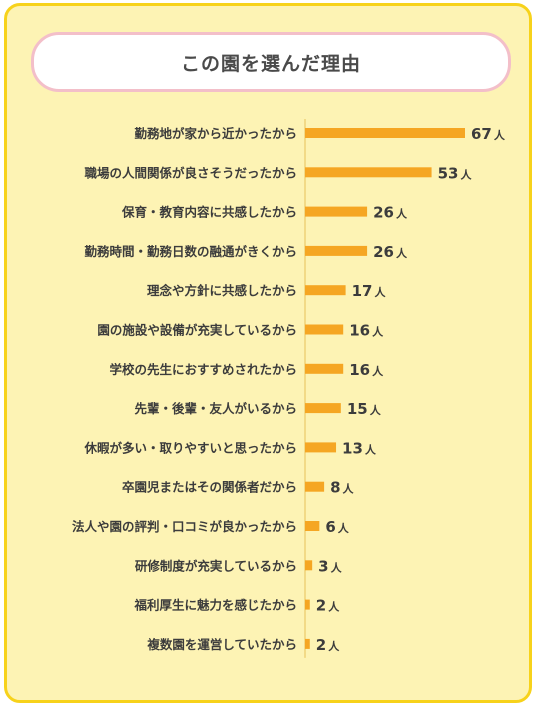  I want to click on chart-title: この園を選んだ理由, so click(271, 62).